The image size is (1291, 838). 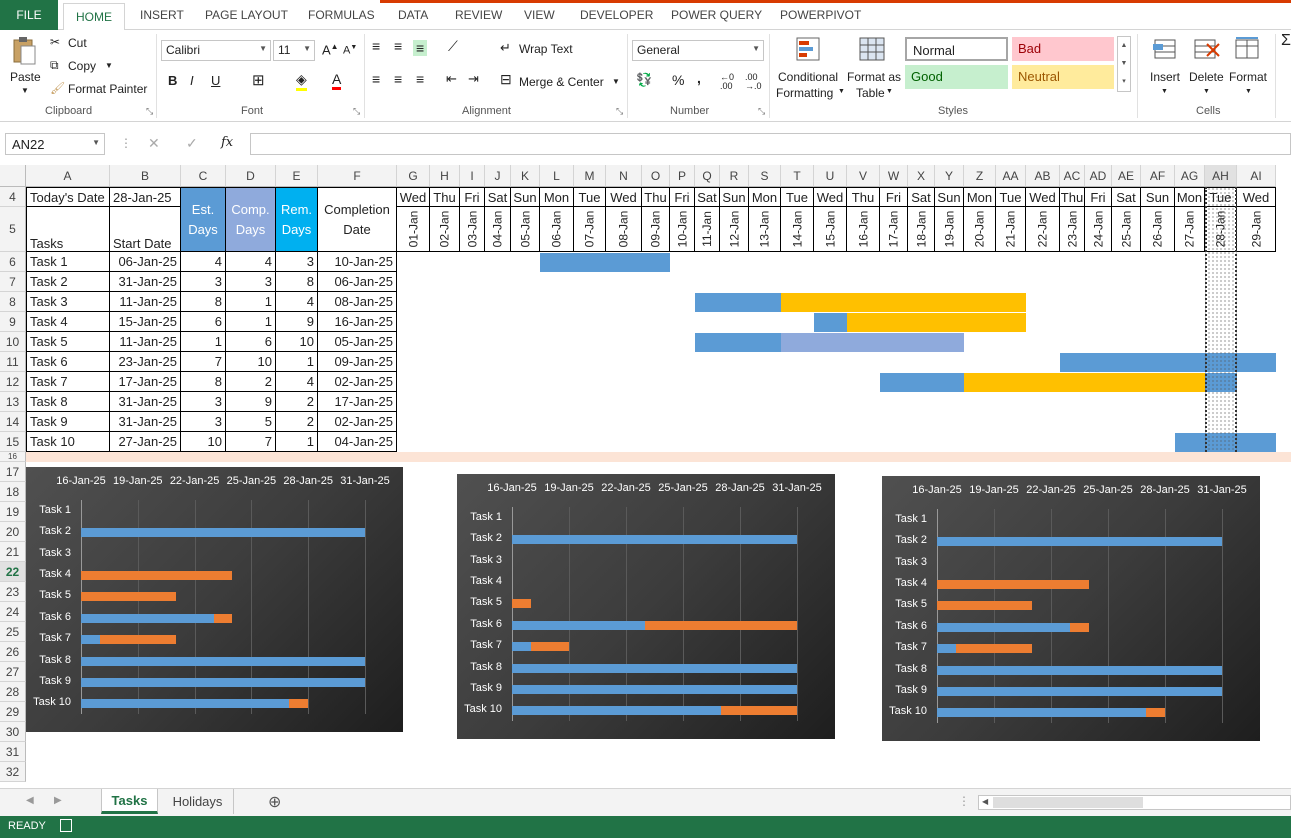 I want to click on format-as-table-label: Table, so click(x=870, y=93).